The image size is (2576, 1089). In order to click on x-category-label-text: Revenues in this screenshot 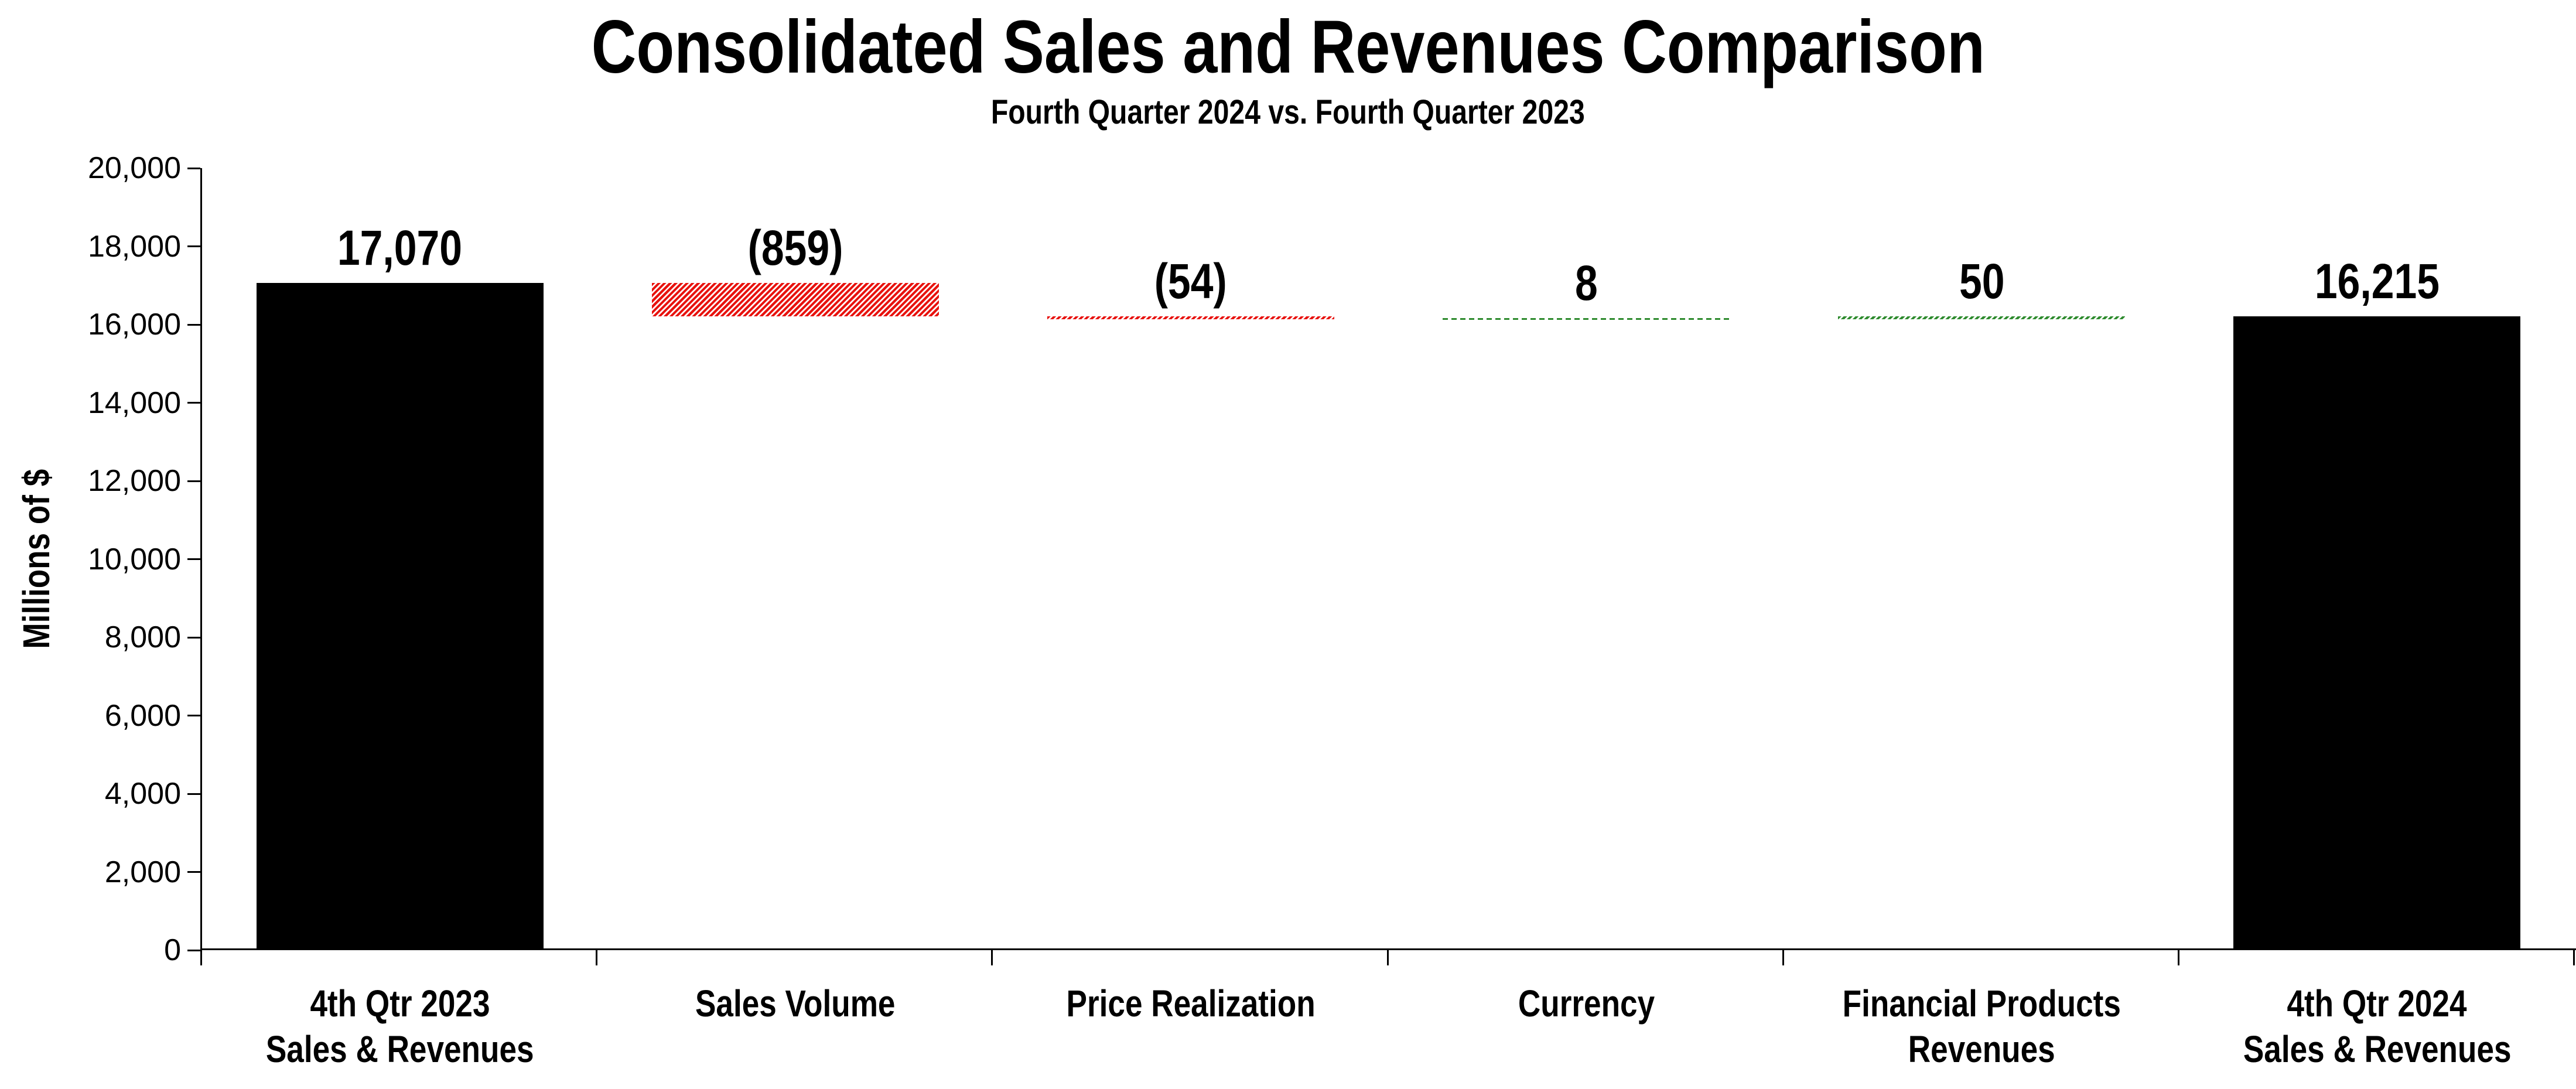, I will do `click(1982, 1049)`.